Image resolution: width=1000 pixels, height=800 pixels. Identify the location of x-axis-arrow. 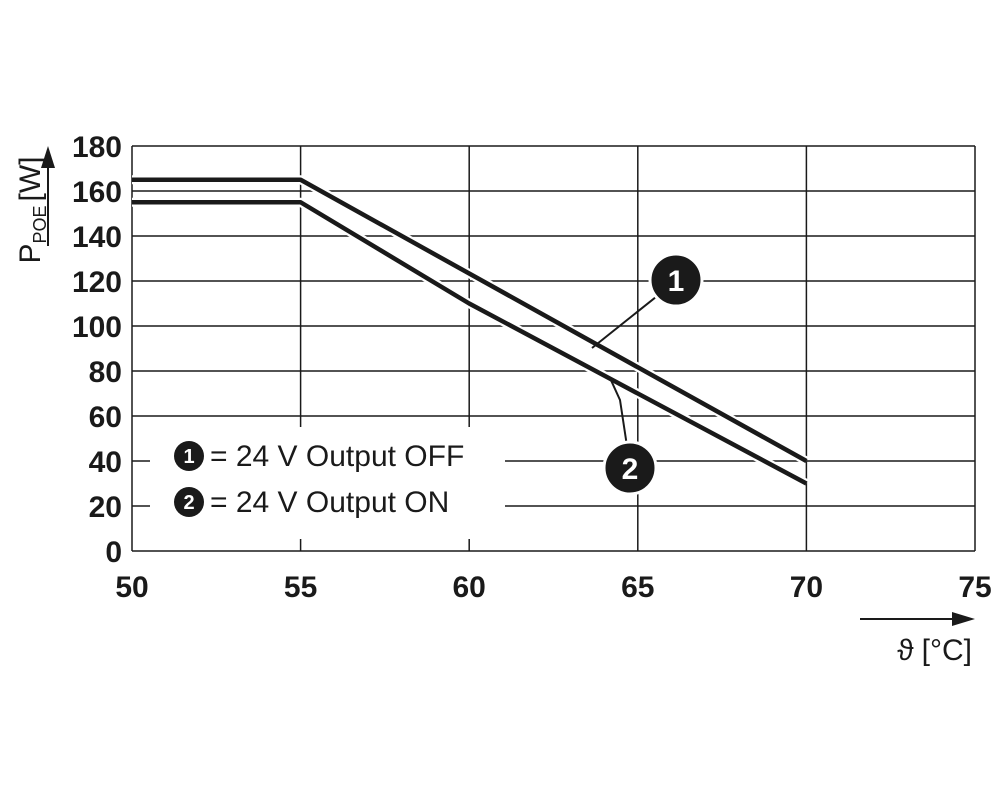
(917, 619).